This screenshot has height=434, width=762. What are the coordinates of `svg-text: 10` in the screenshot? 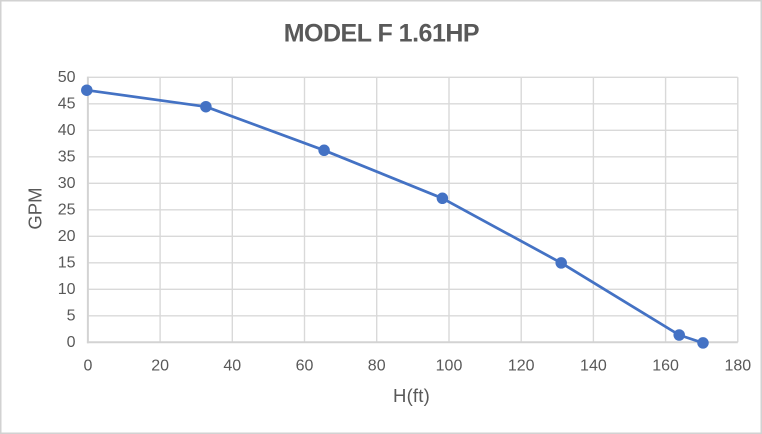 It's located at (67, 289).